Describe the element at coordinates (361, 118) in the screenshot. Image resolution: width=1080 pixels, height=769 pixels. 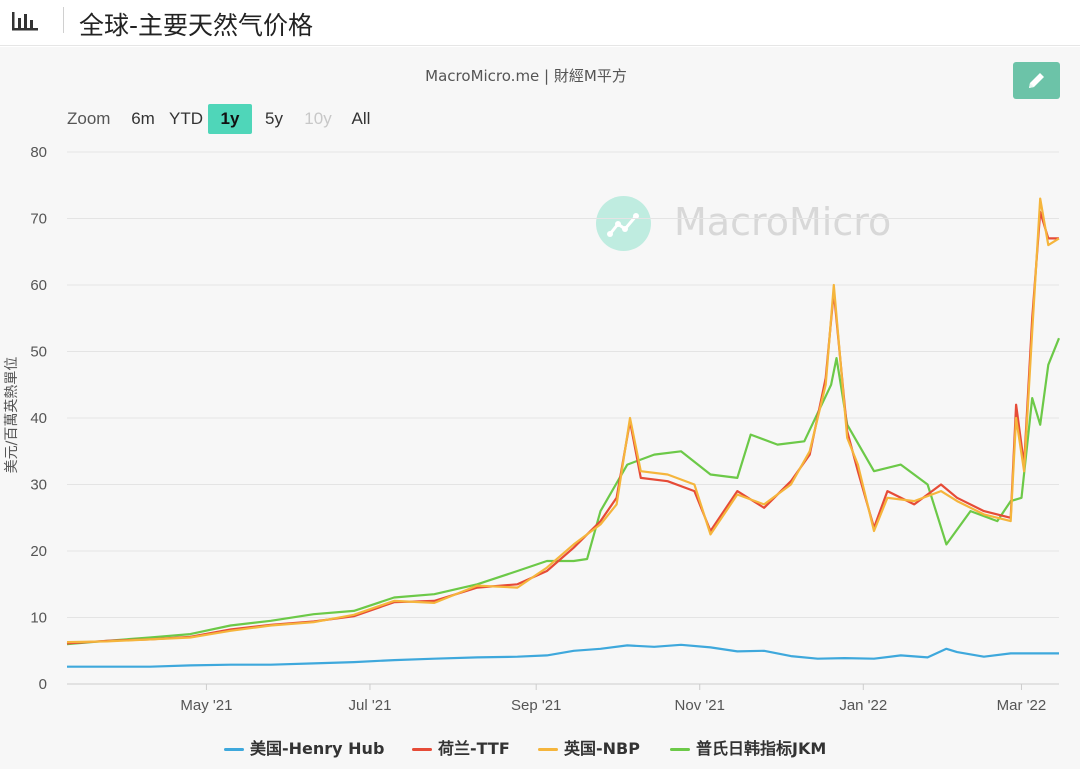
I see `zoom-all-button: All` at that location.